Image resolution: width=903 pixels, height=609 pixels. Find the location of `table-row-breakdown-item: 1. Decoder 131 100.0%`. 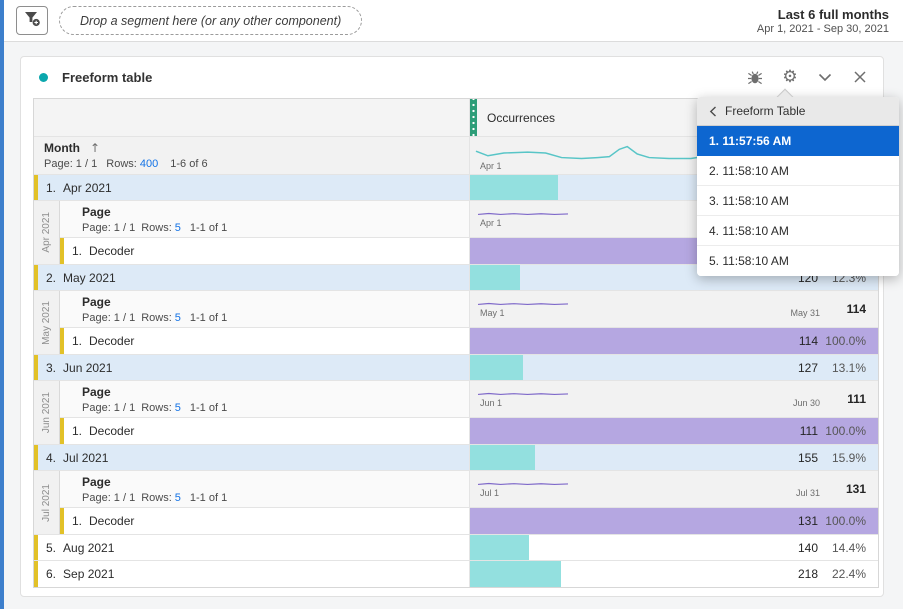

table-row-breakdown-item: 1. Decoder 131 100.0% is located at coordinates (469, 521).